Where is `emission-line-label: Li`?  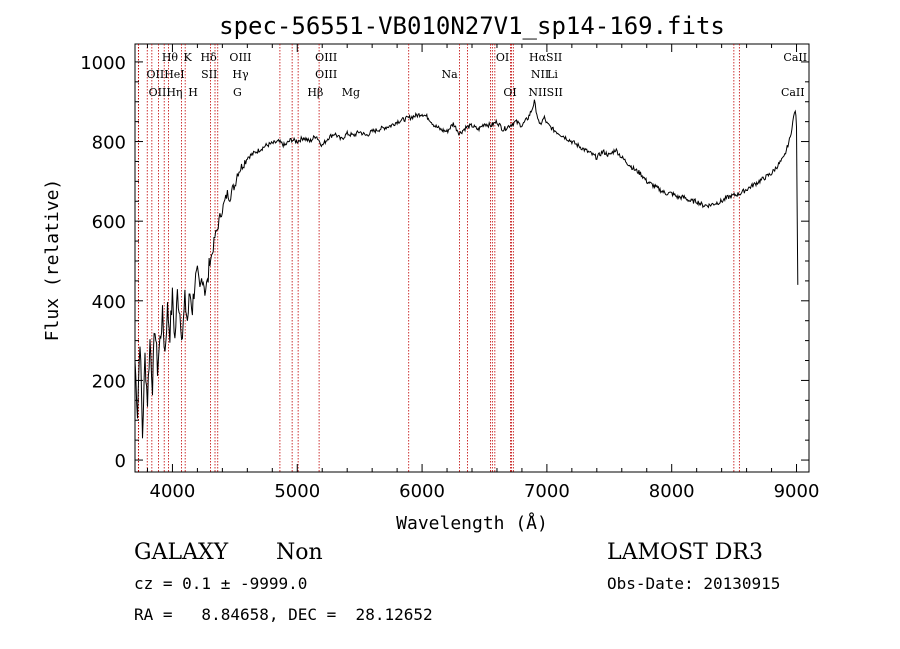 emission-line-label: Li is located at coordinates (552, 74).